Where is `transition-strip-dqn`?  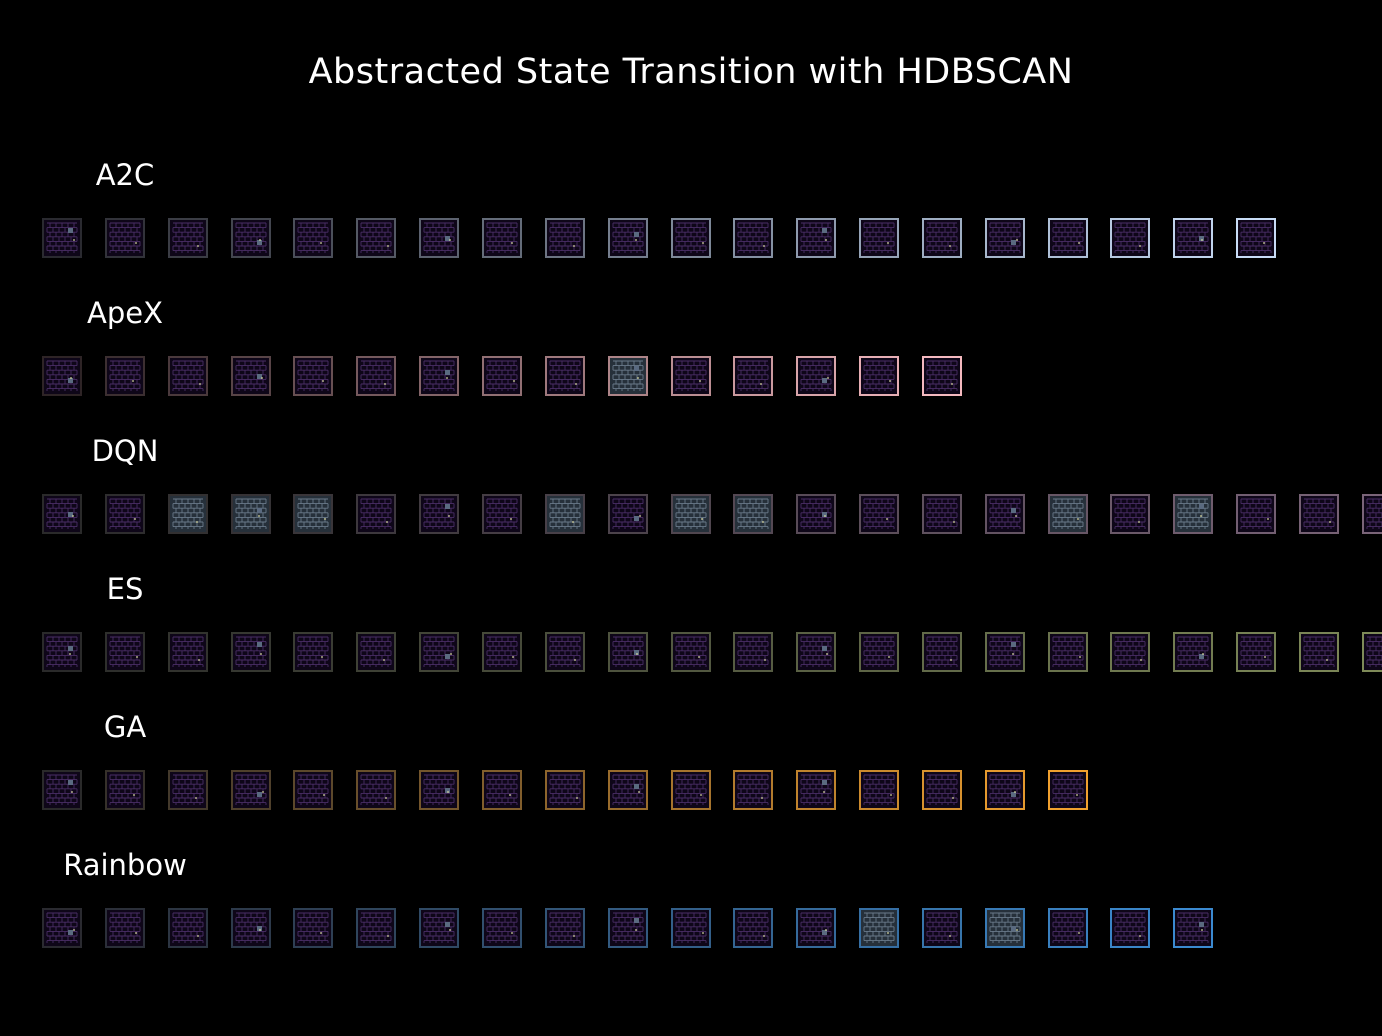 transition-strip-dqn is located at coordinates (691, 518).